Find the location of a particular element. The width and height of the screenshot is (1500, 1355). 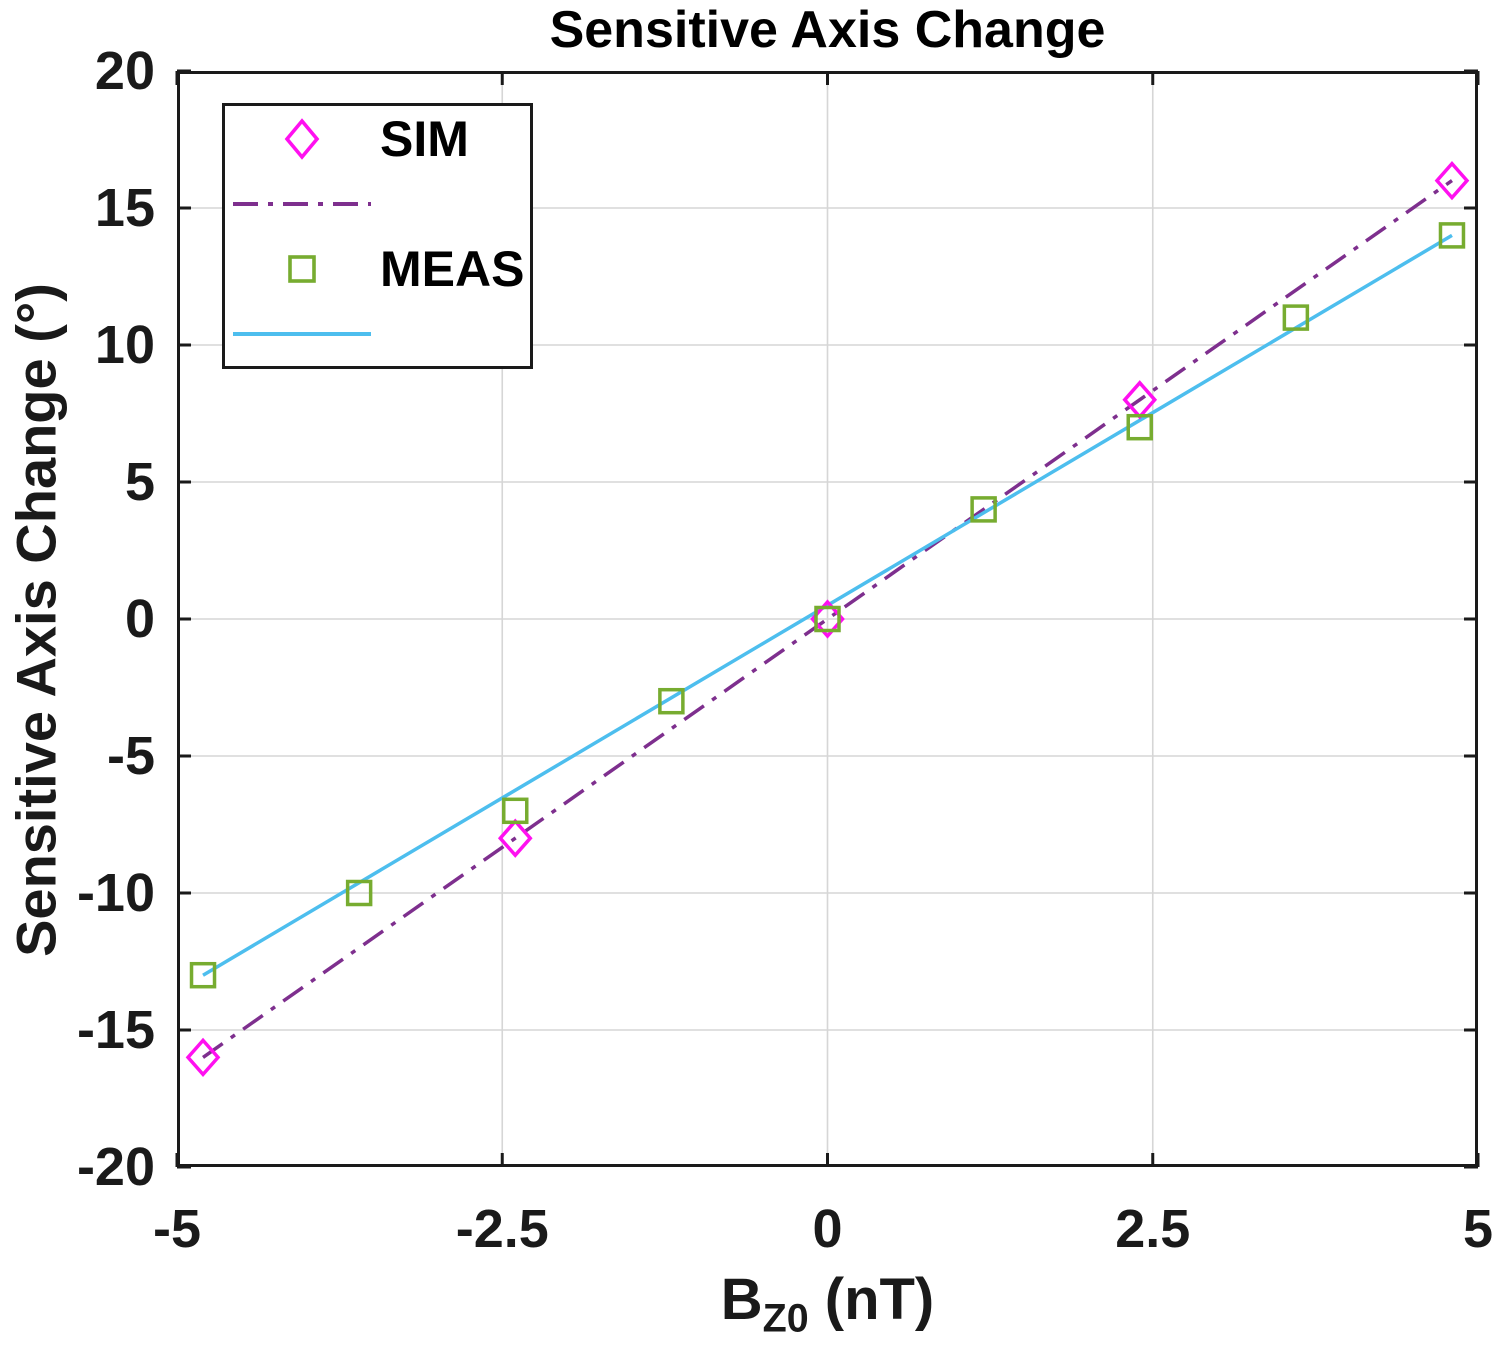

legend-label-meas: MEAS is located at coordinates (452, 268).